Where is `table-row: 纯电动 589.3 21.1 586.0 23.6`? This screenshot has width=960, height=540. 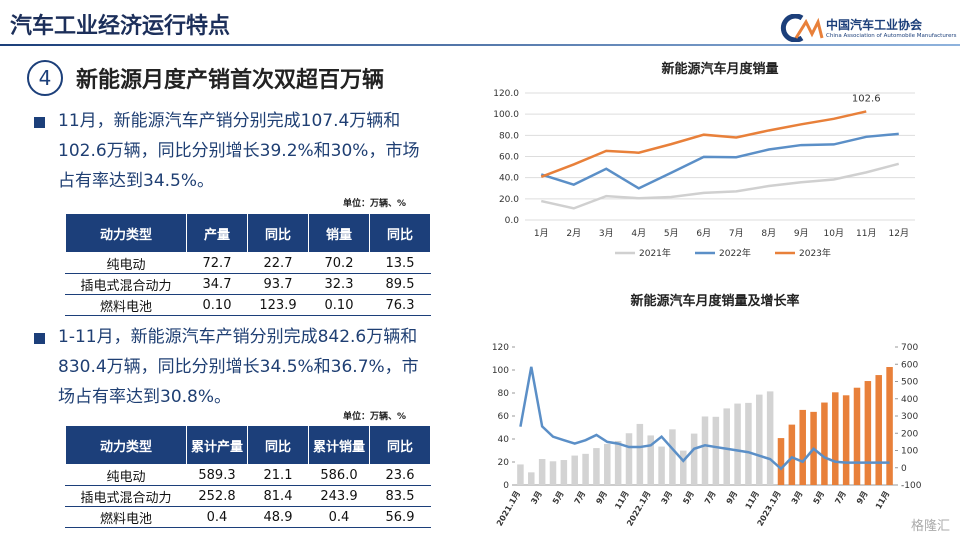
table-row: 纯电动 589.3 21.1 586.0 23.6 is located at coordinates (248, 475).